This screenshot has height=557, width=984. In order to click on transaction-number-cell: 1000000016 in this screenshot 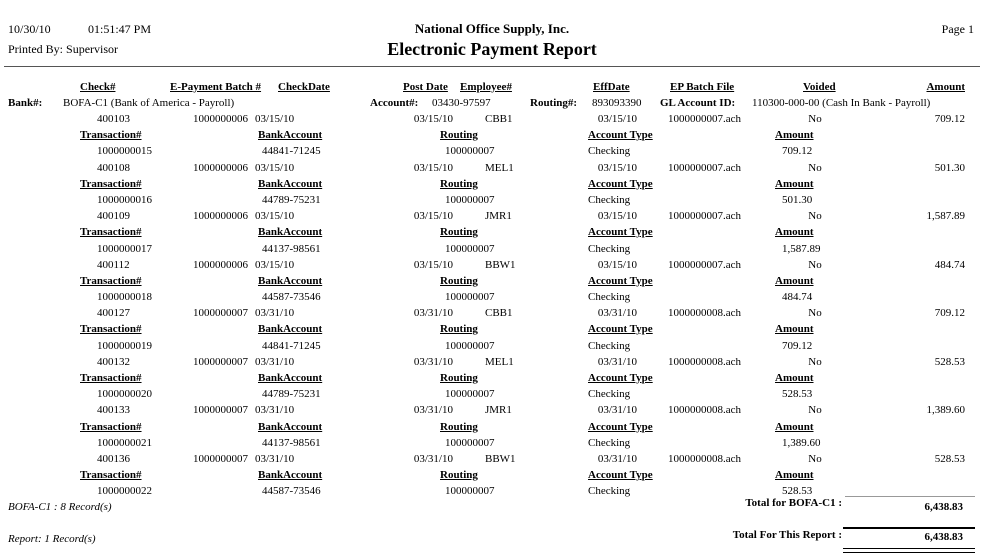, I will do `click(124, 199)`.